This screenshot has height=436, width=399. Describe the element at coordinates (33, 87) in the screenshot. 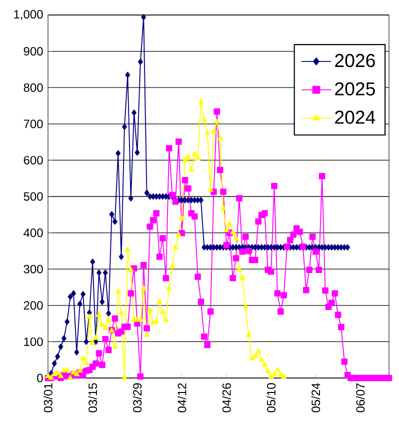

I see `y-tick-label: 800` at that location.